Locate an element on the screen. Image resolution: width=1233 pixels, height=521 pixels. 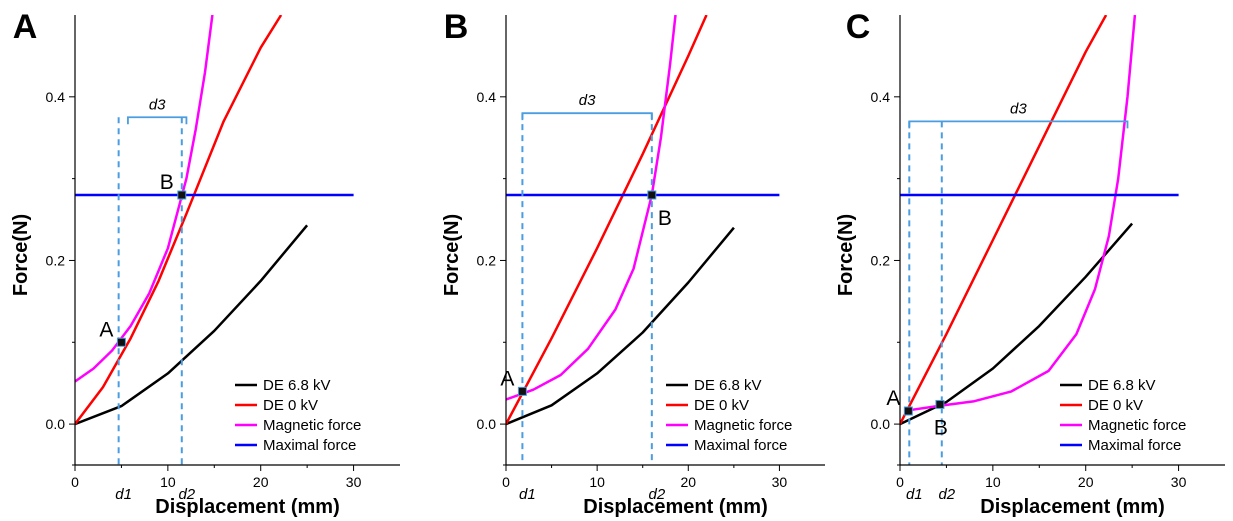
panel-a-legend-label-0: DE 6.8 kV is located at coordinates (297, 385).